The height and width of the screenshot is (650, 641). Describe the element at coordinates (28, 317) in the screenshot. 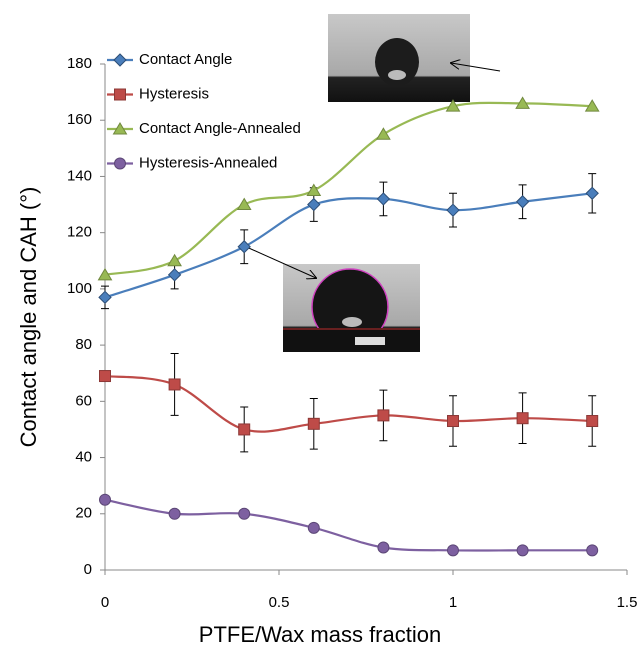

I see `y-axis-title: Contact angle and CAH (°)` at that location.